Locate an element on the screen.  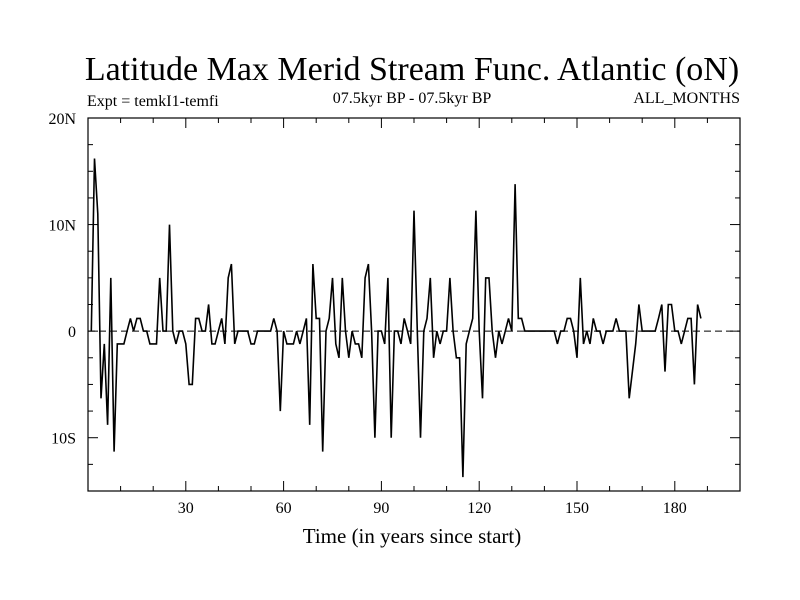
y-tick-label: 10S is located at coordinates (63, 439).